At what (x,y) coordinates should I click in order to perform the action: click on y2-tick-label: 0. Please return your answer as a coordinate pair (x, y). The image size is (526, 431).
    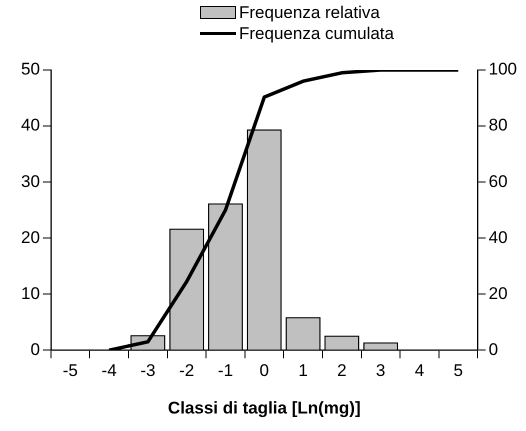
    Looking at the image, I should click on (493, 349).